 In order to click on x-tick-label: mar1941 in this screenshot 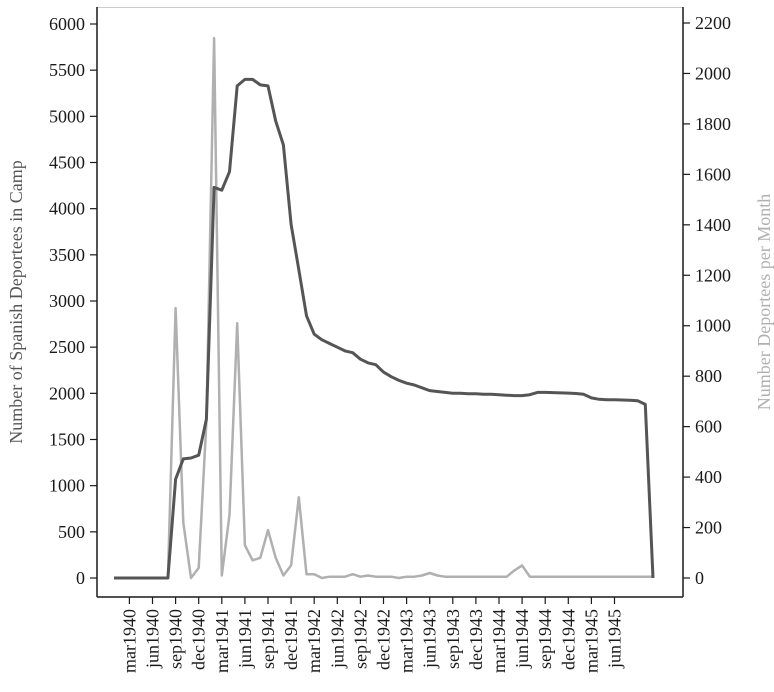, I will do `click(222, 641)`.